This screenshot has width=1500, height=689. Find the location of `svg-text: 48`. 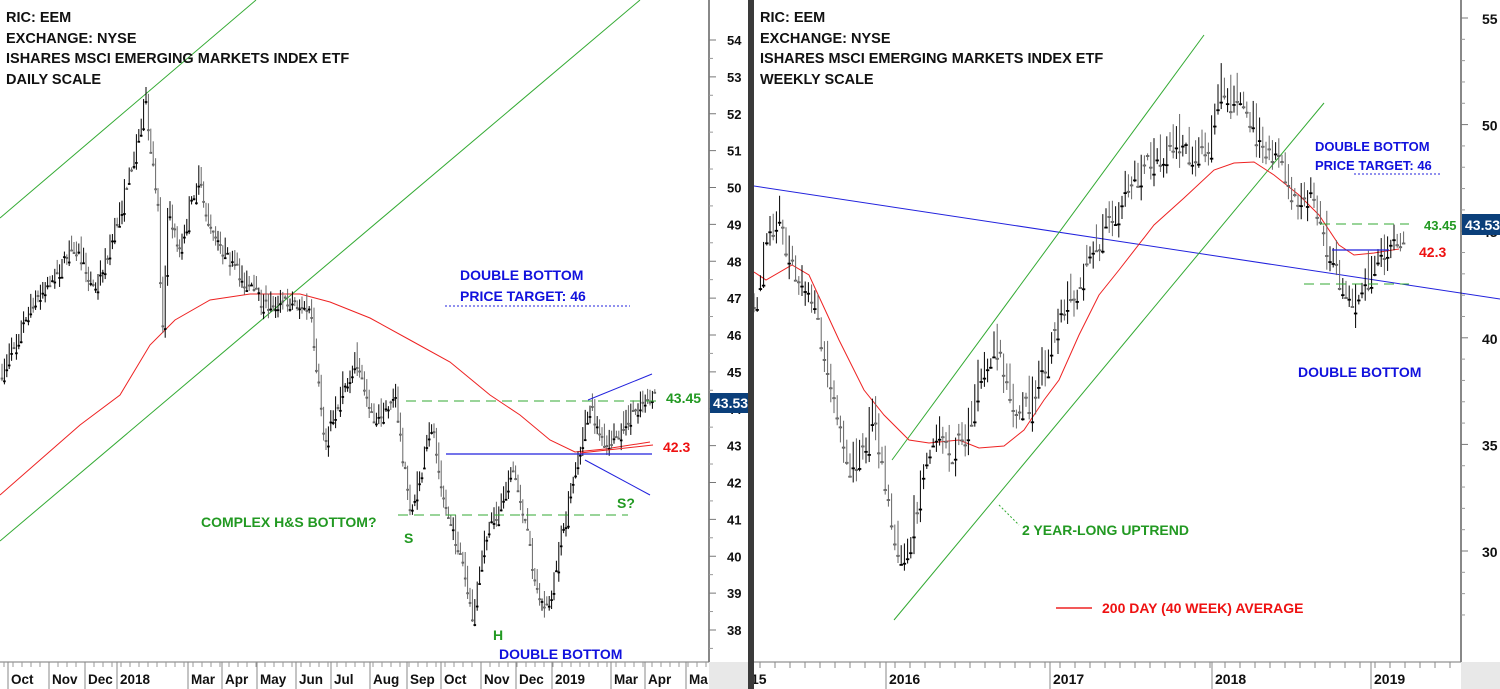

svg-text: 48 is located at coordinates (734, 261).